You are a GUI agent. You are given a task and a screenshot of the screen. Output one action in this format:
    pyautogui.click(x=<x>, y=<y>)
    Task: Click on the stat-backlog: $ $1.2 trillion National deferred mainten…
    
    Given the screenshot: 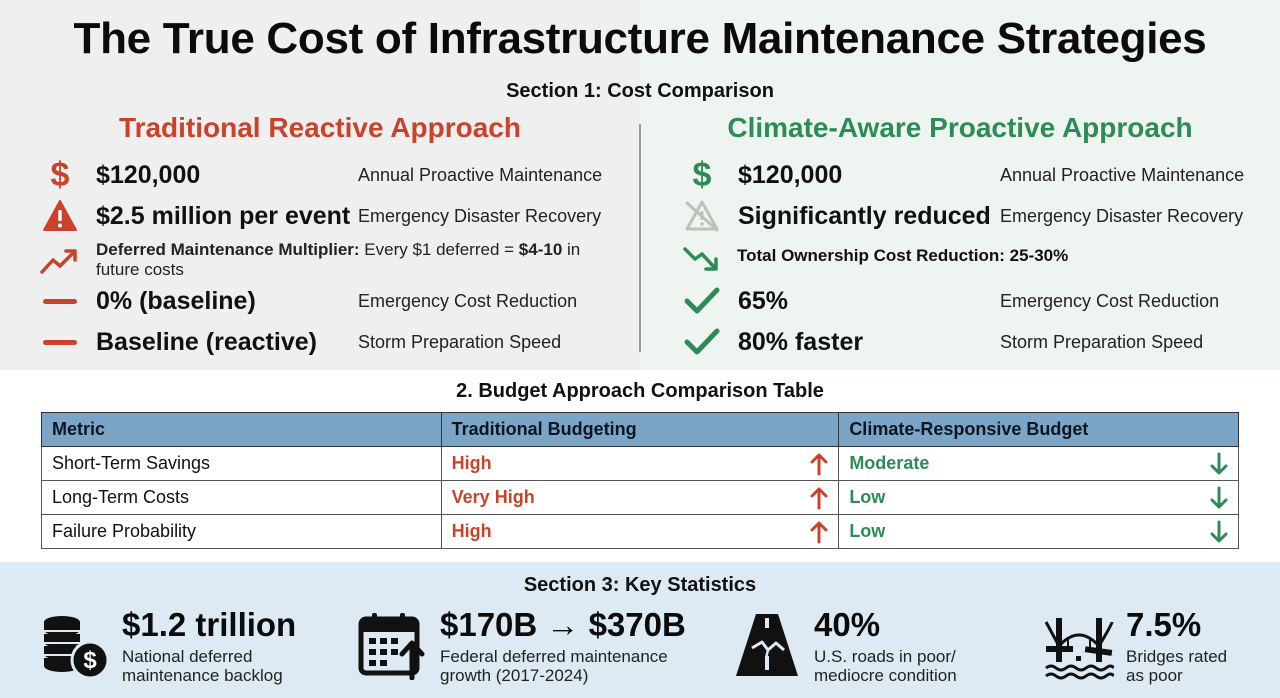 What is the action you would take?
    pyautogui.click(x=190, y=649)
    